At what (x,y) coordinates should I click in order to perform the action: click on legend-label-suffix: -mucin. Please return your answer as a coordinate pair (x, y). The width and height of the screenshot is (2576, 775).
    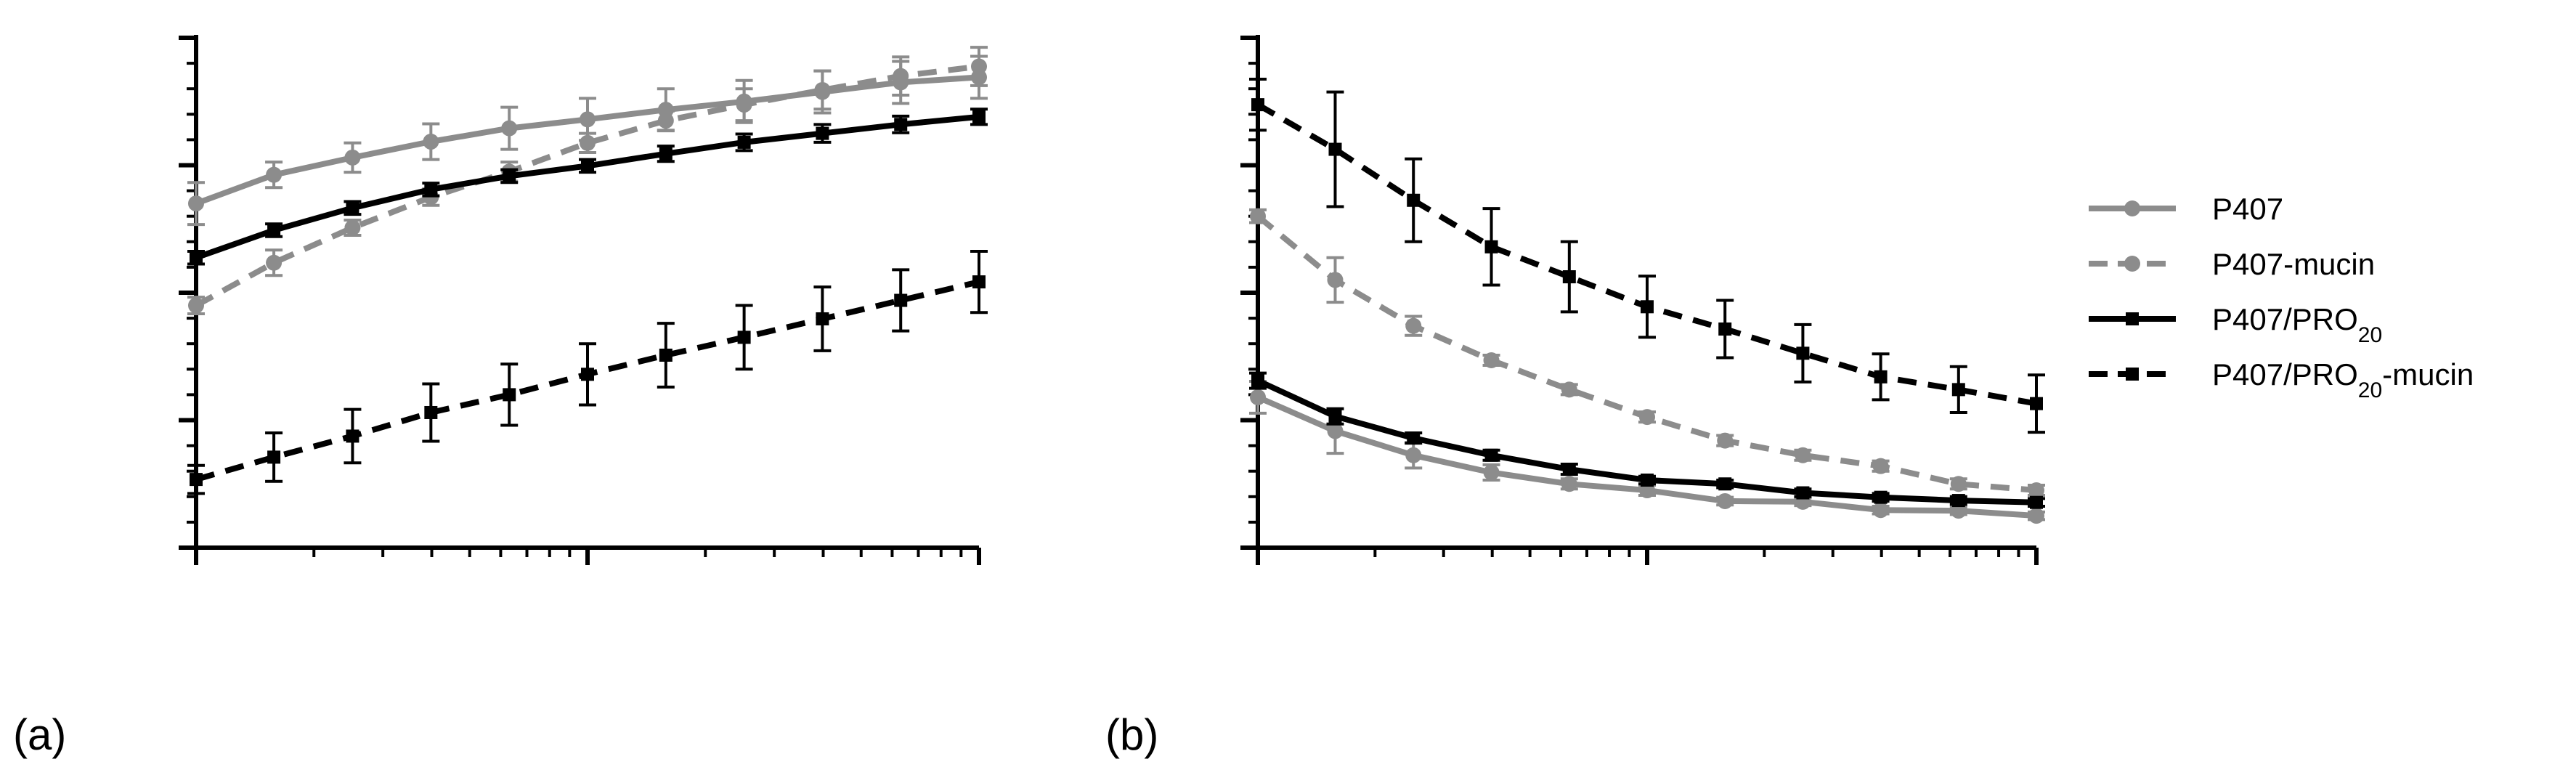
    Looking at the image, I should click on (2428, 374).